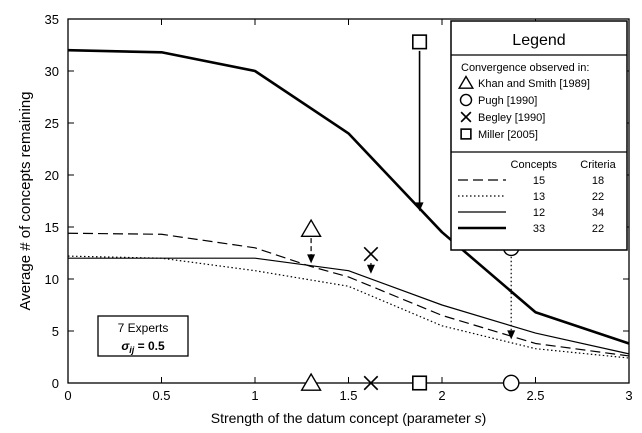  Describe the element at coordinates (466, 100) in the screenshot. I see `legend-symbol-circle` at that location.